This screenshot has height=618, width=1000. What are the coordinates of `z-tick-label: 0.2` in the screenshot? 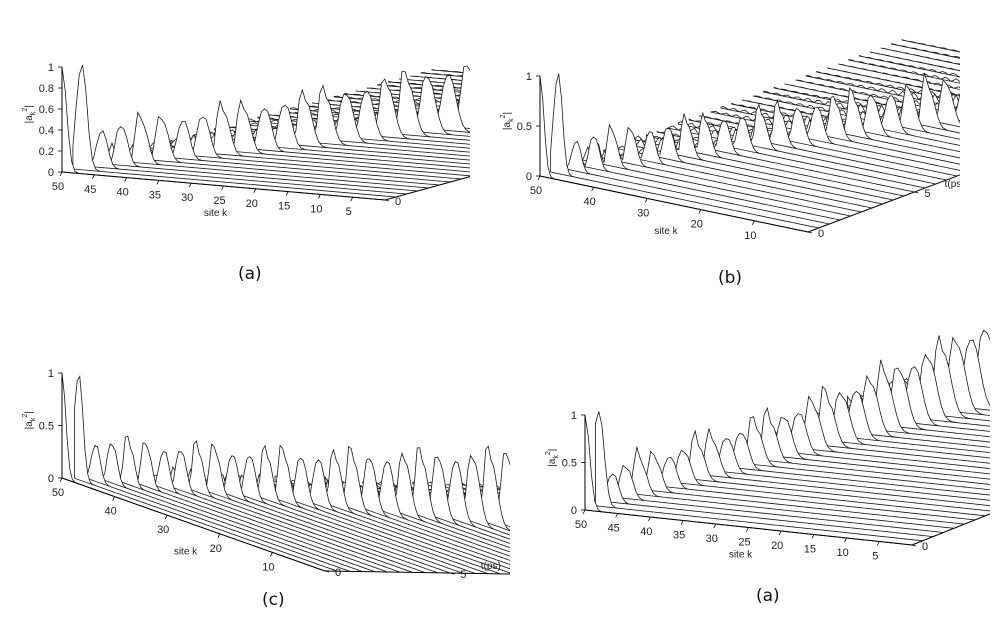 It's located at (46, 152).